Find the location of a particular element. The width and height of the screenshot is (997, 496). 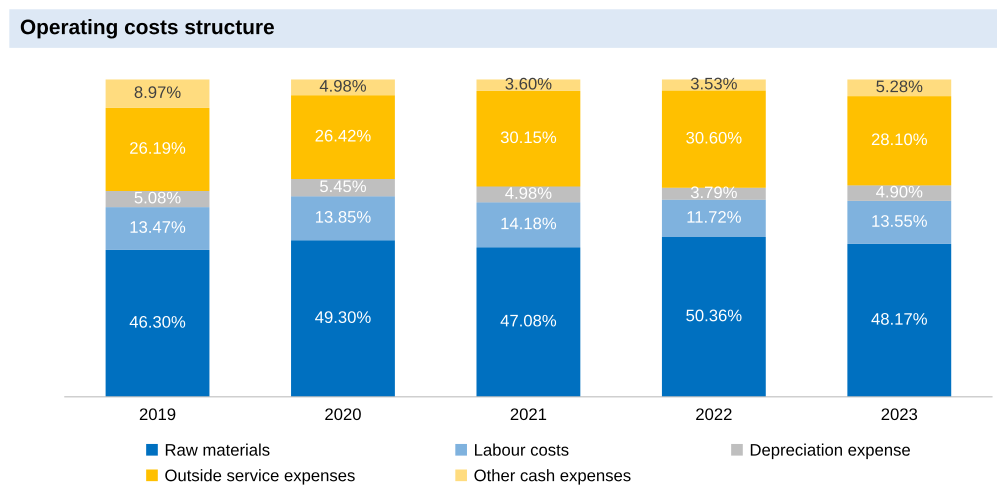

data-label: 14.18% is located at coordinates (528, 224).